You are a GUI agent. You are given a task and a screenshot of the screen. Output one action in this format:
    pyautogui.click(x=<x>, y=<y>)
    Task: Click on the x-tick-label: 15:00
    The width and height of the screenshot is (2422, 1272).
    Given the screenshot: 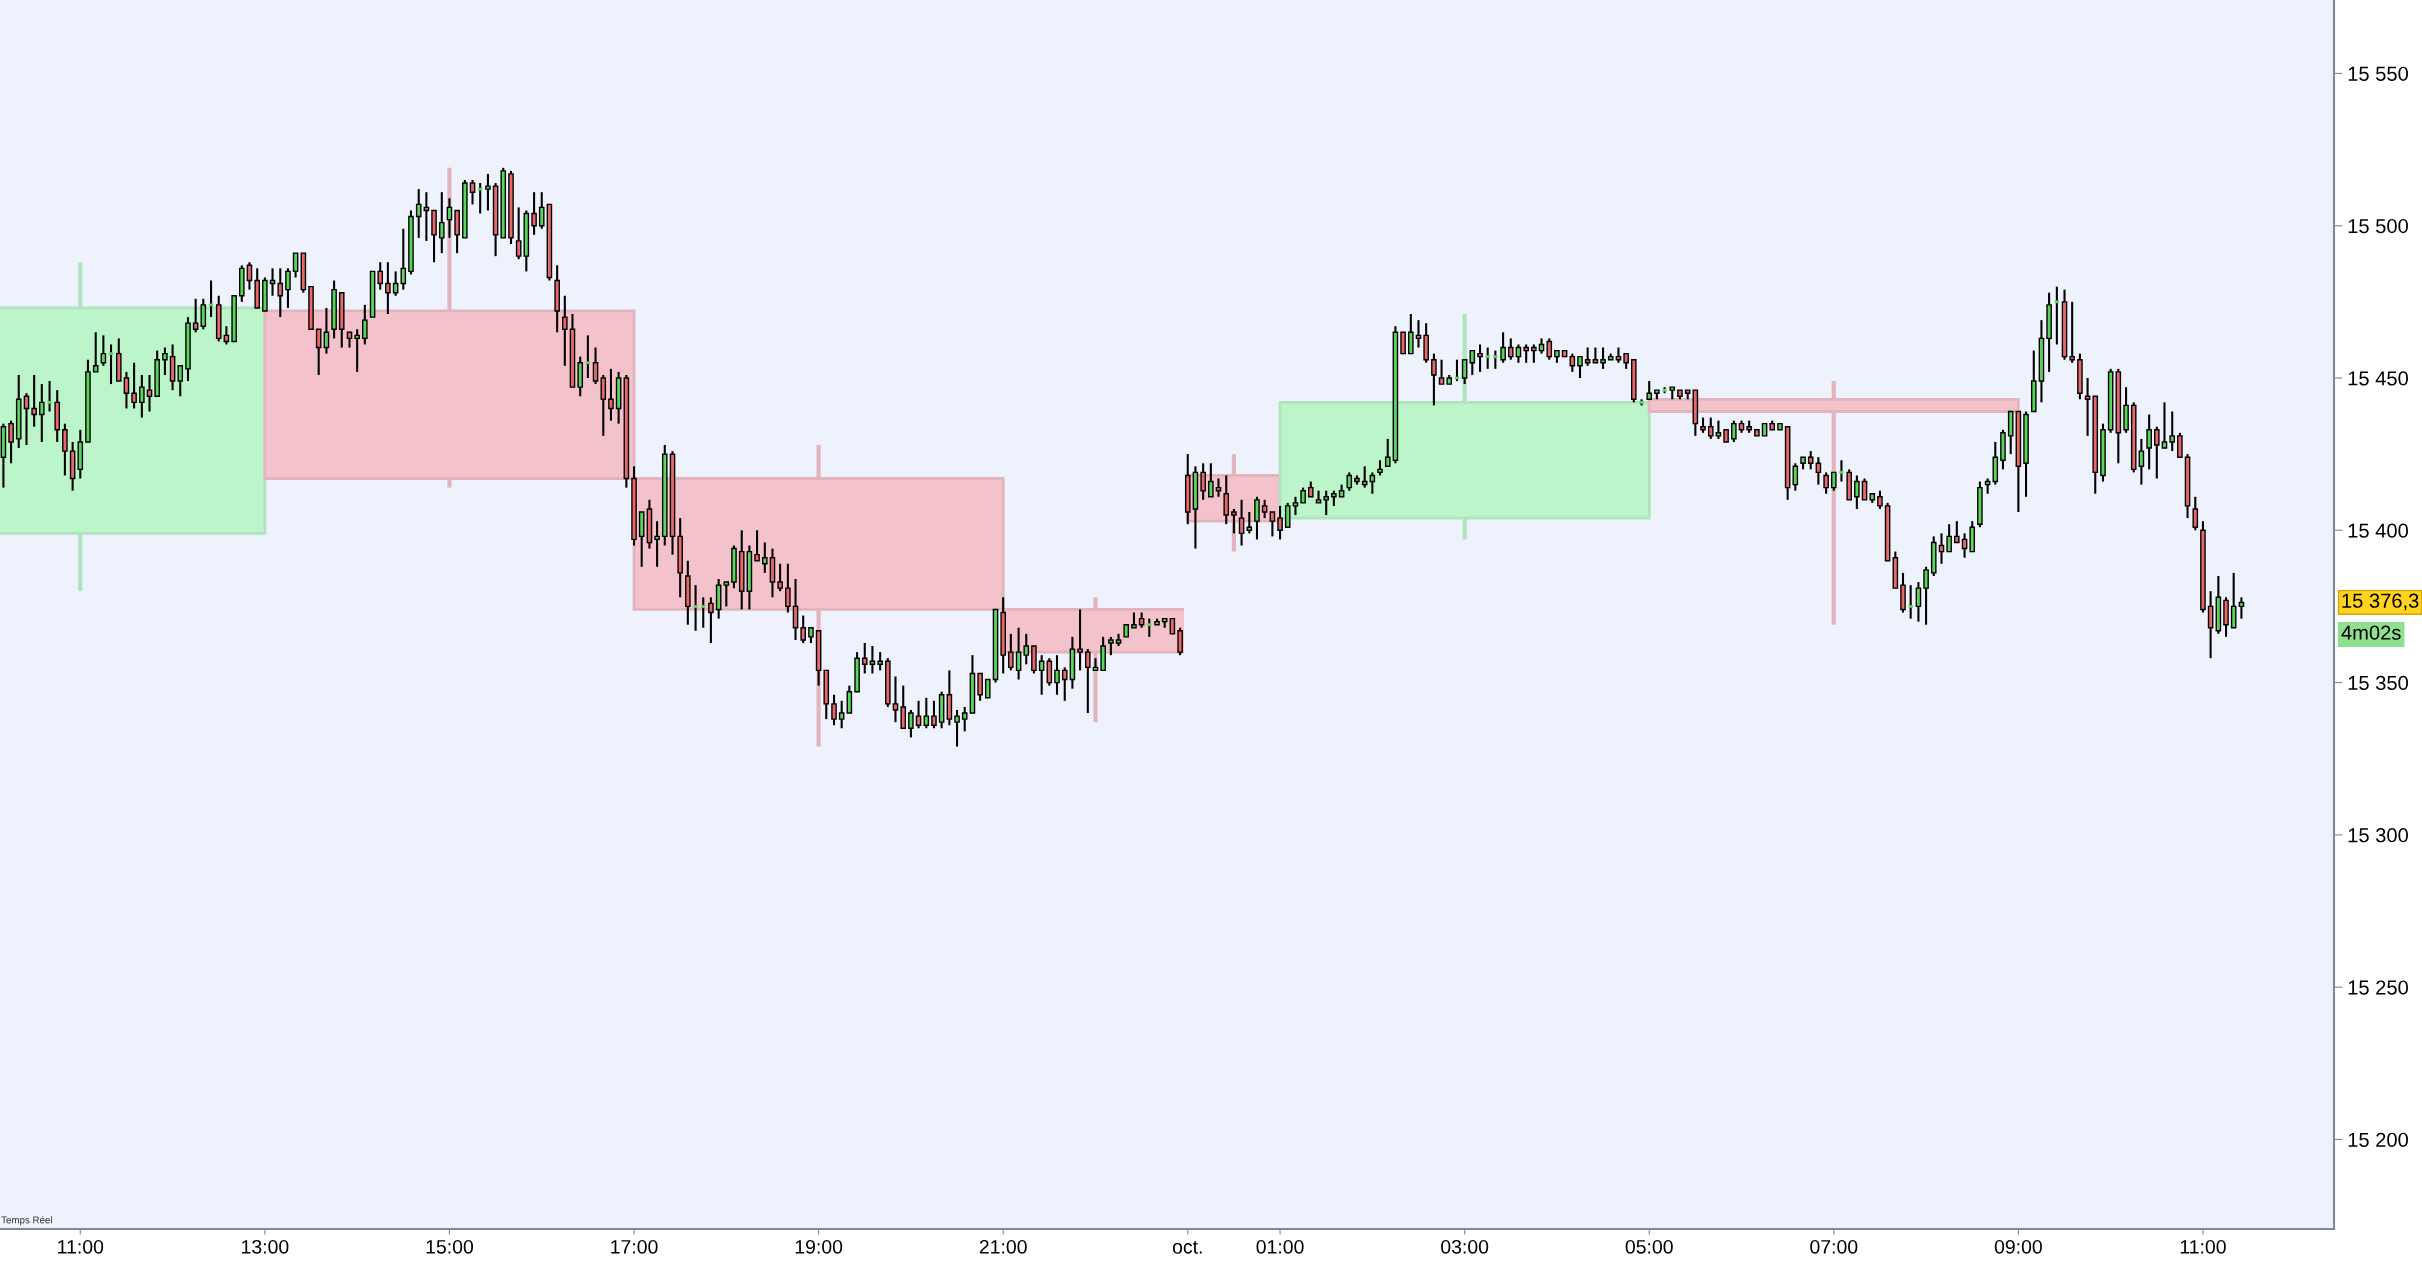 What is the action you would take?
    pyautogui.click(x=450, y=1246)
    